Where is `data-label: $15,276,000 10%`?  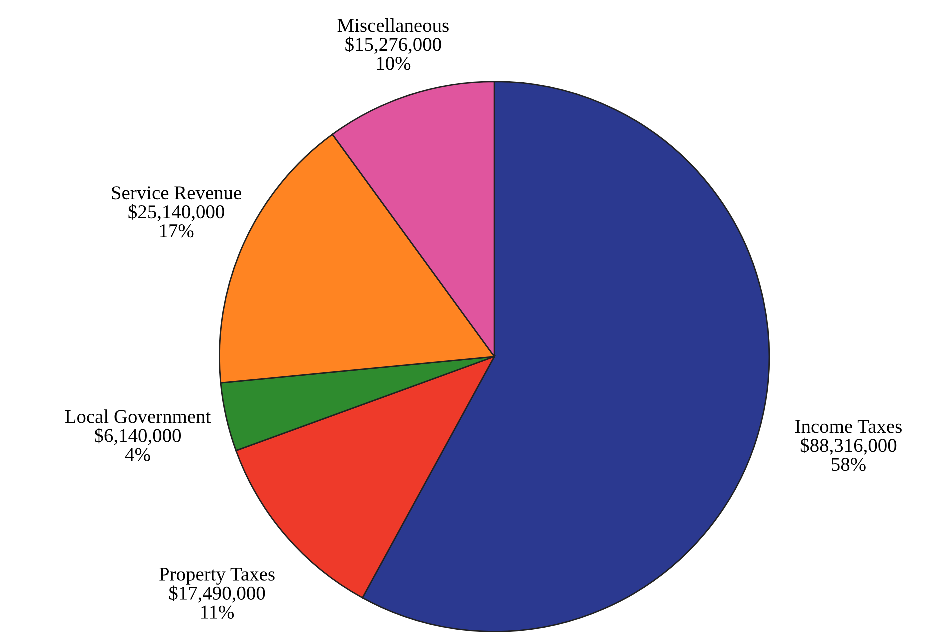 data-label: $15,276,000 10% is located at coordinates (394, 53).